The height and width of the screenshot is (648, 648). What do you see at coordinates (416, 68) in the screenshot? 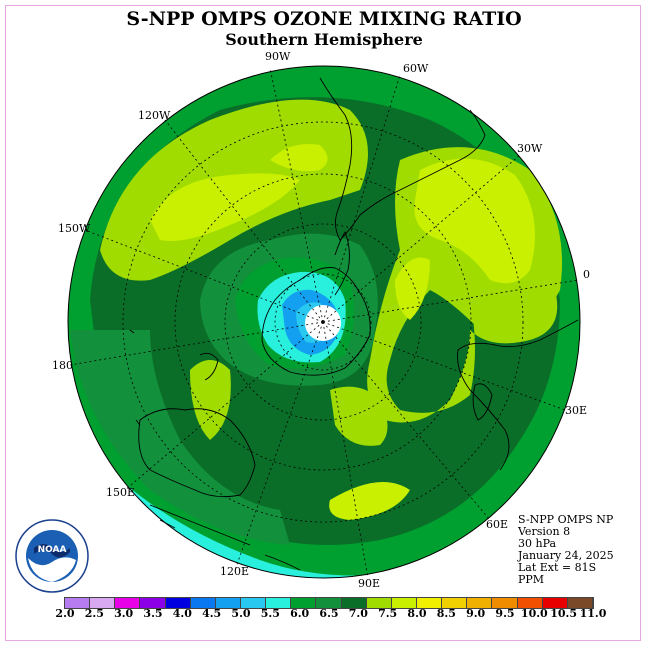
I see `lon-label-60w: 60W` at bounding box center [416, 68].